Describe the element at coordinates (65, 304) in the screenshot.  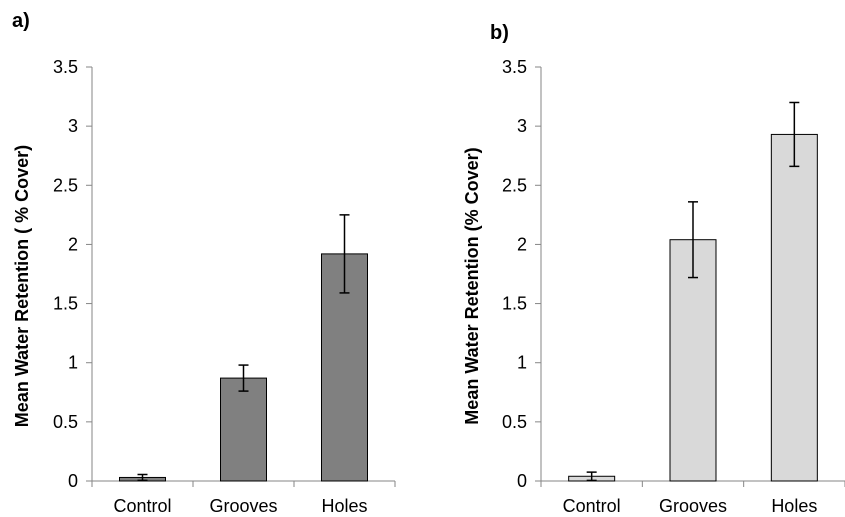
I see `chart-a-y-tick-label: 1.5` at that location.